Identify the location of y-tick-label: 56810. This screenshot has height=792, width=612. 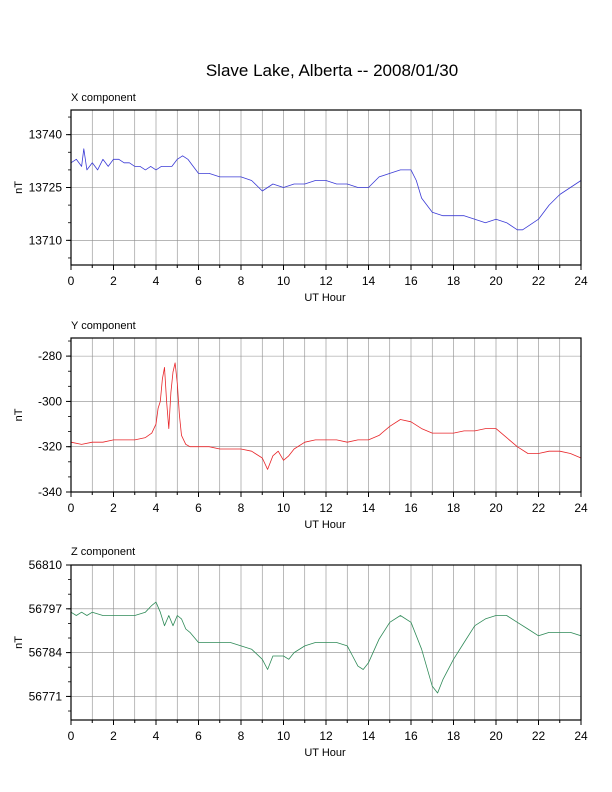
(46, 565).